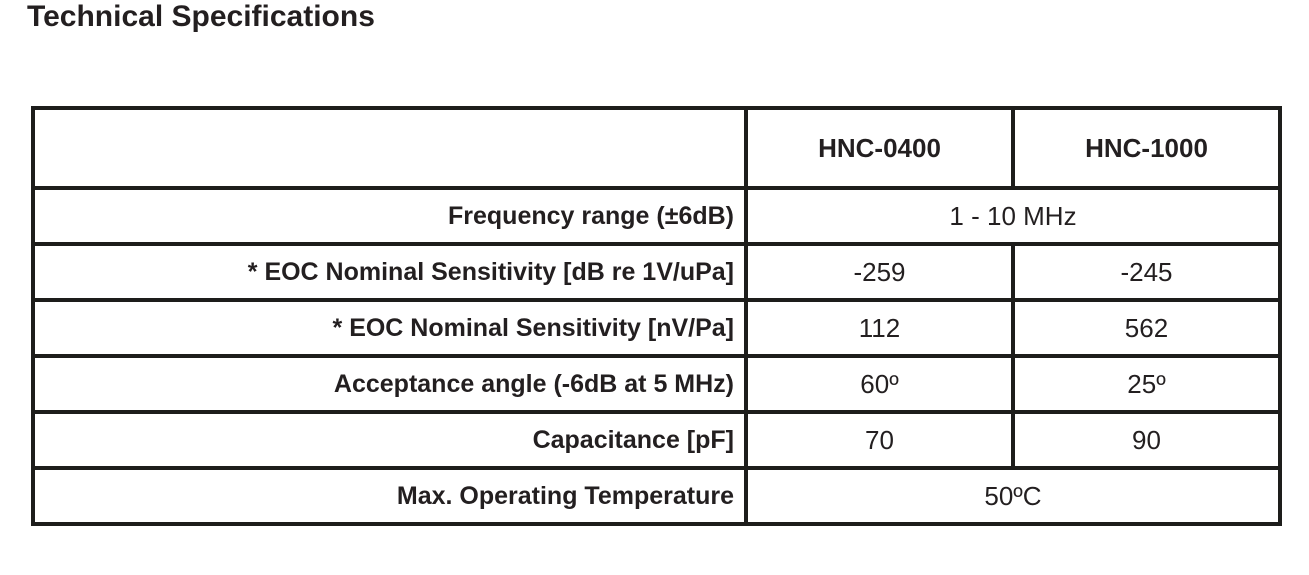 Image resolution: width=1309 pixels, height=575 pixels. I want to click on row-value-hnc-1000: -245, so click(1146, 272).